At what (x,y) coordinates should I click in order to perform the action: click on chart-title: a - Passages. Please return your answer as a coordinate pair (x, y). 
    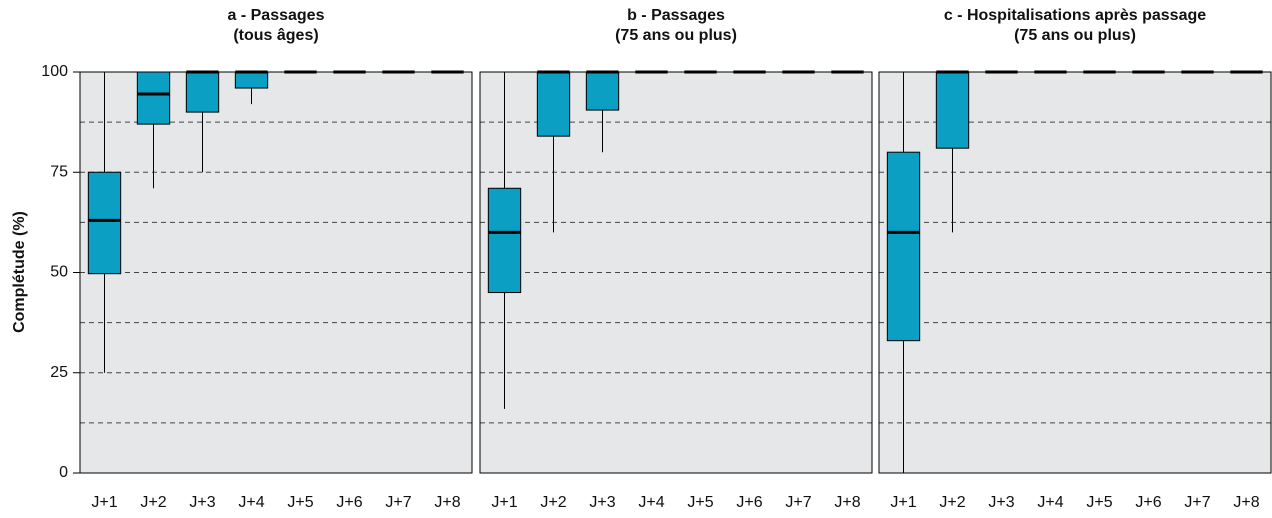
    Looking at the image, I should click on (276, 15).